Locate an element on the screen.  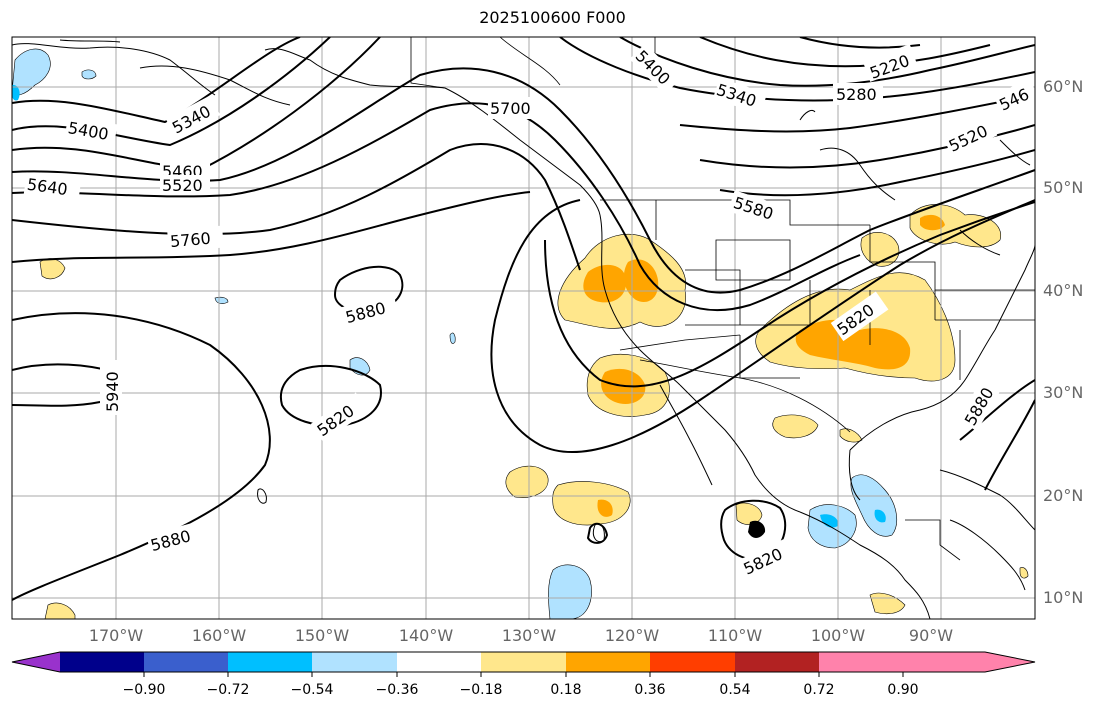
colorbar-outline is located at coordinates (523, 662).